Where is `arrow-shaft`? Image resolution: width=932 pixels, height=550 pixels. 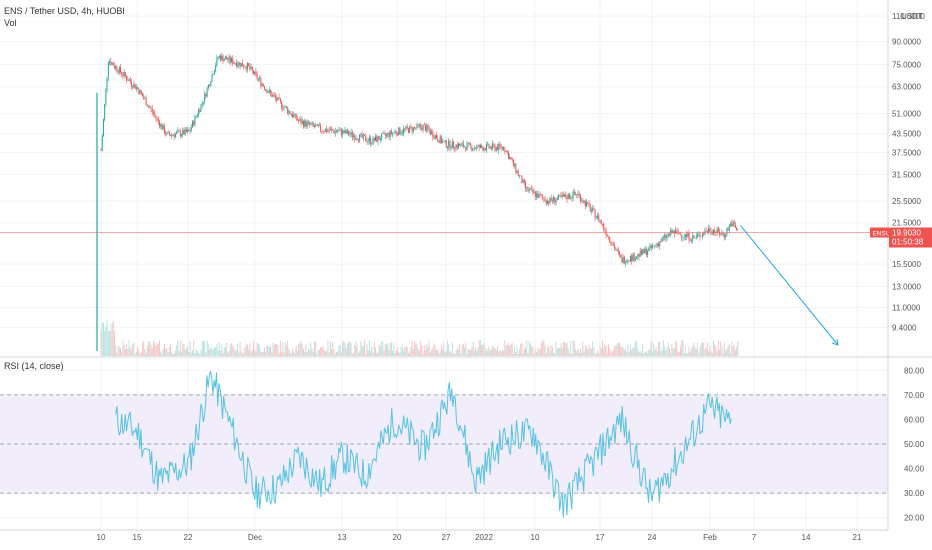 arrow-shaft is located at coordinates (789, 285).